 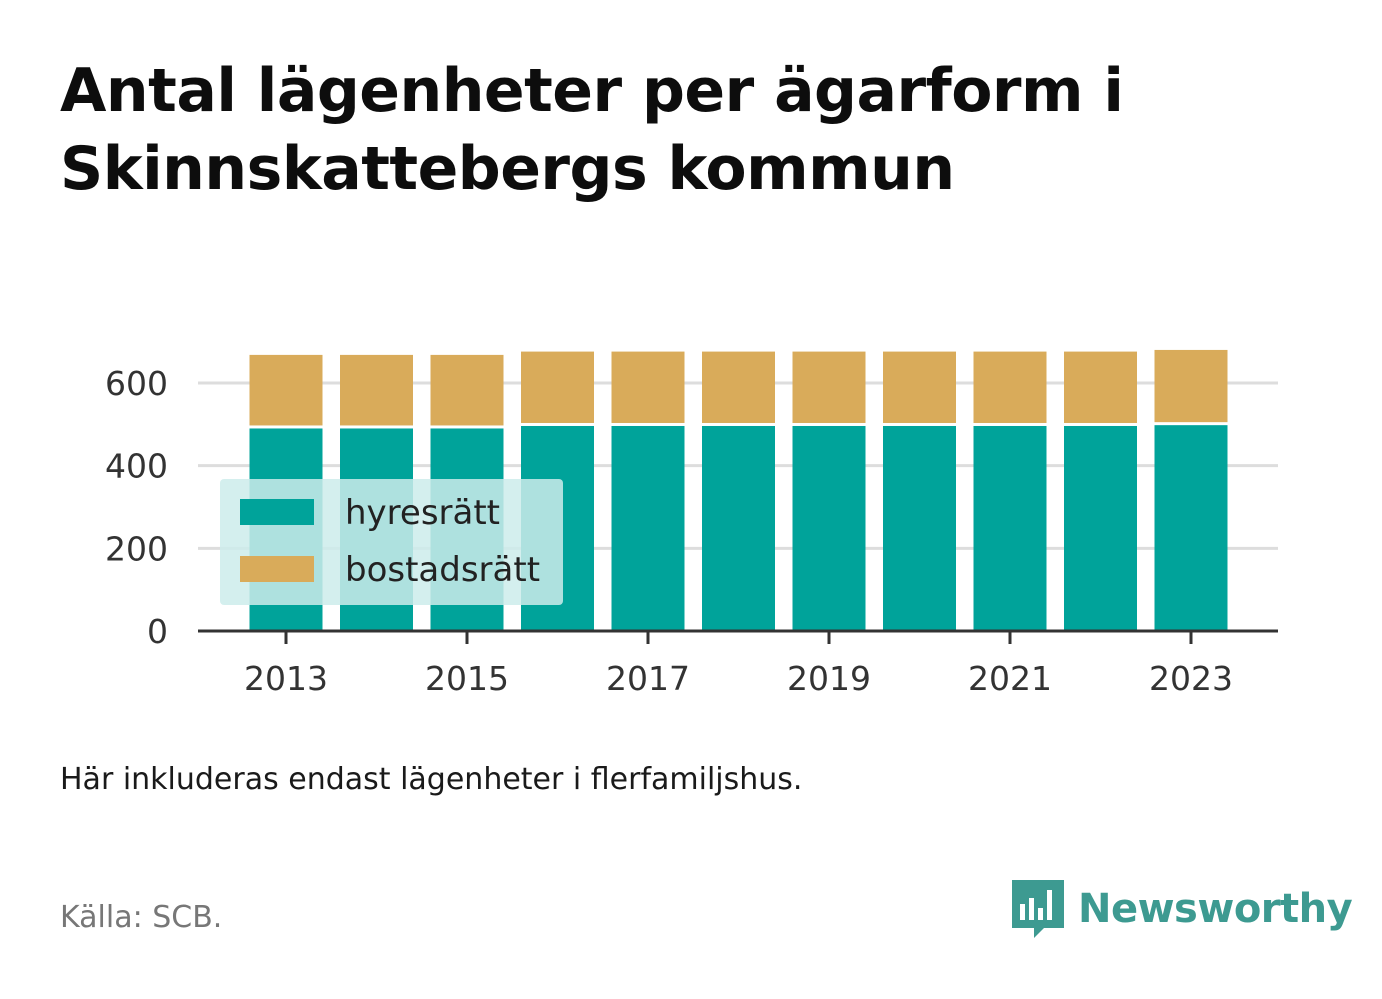 I want to click on newsworthy-logo-text: Newsworthy, so click(x=1215, y=909).